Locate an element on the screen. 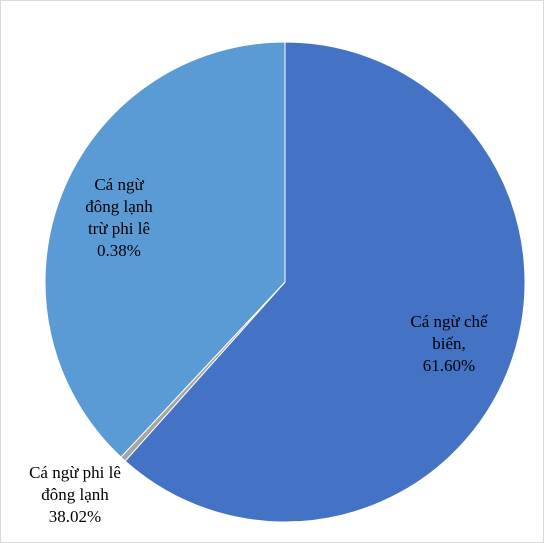  value-label: 38.02% is located at coordinates (75, 516).